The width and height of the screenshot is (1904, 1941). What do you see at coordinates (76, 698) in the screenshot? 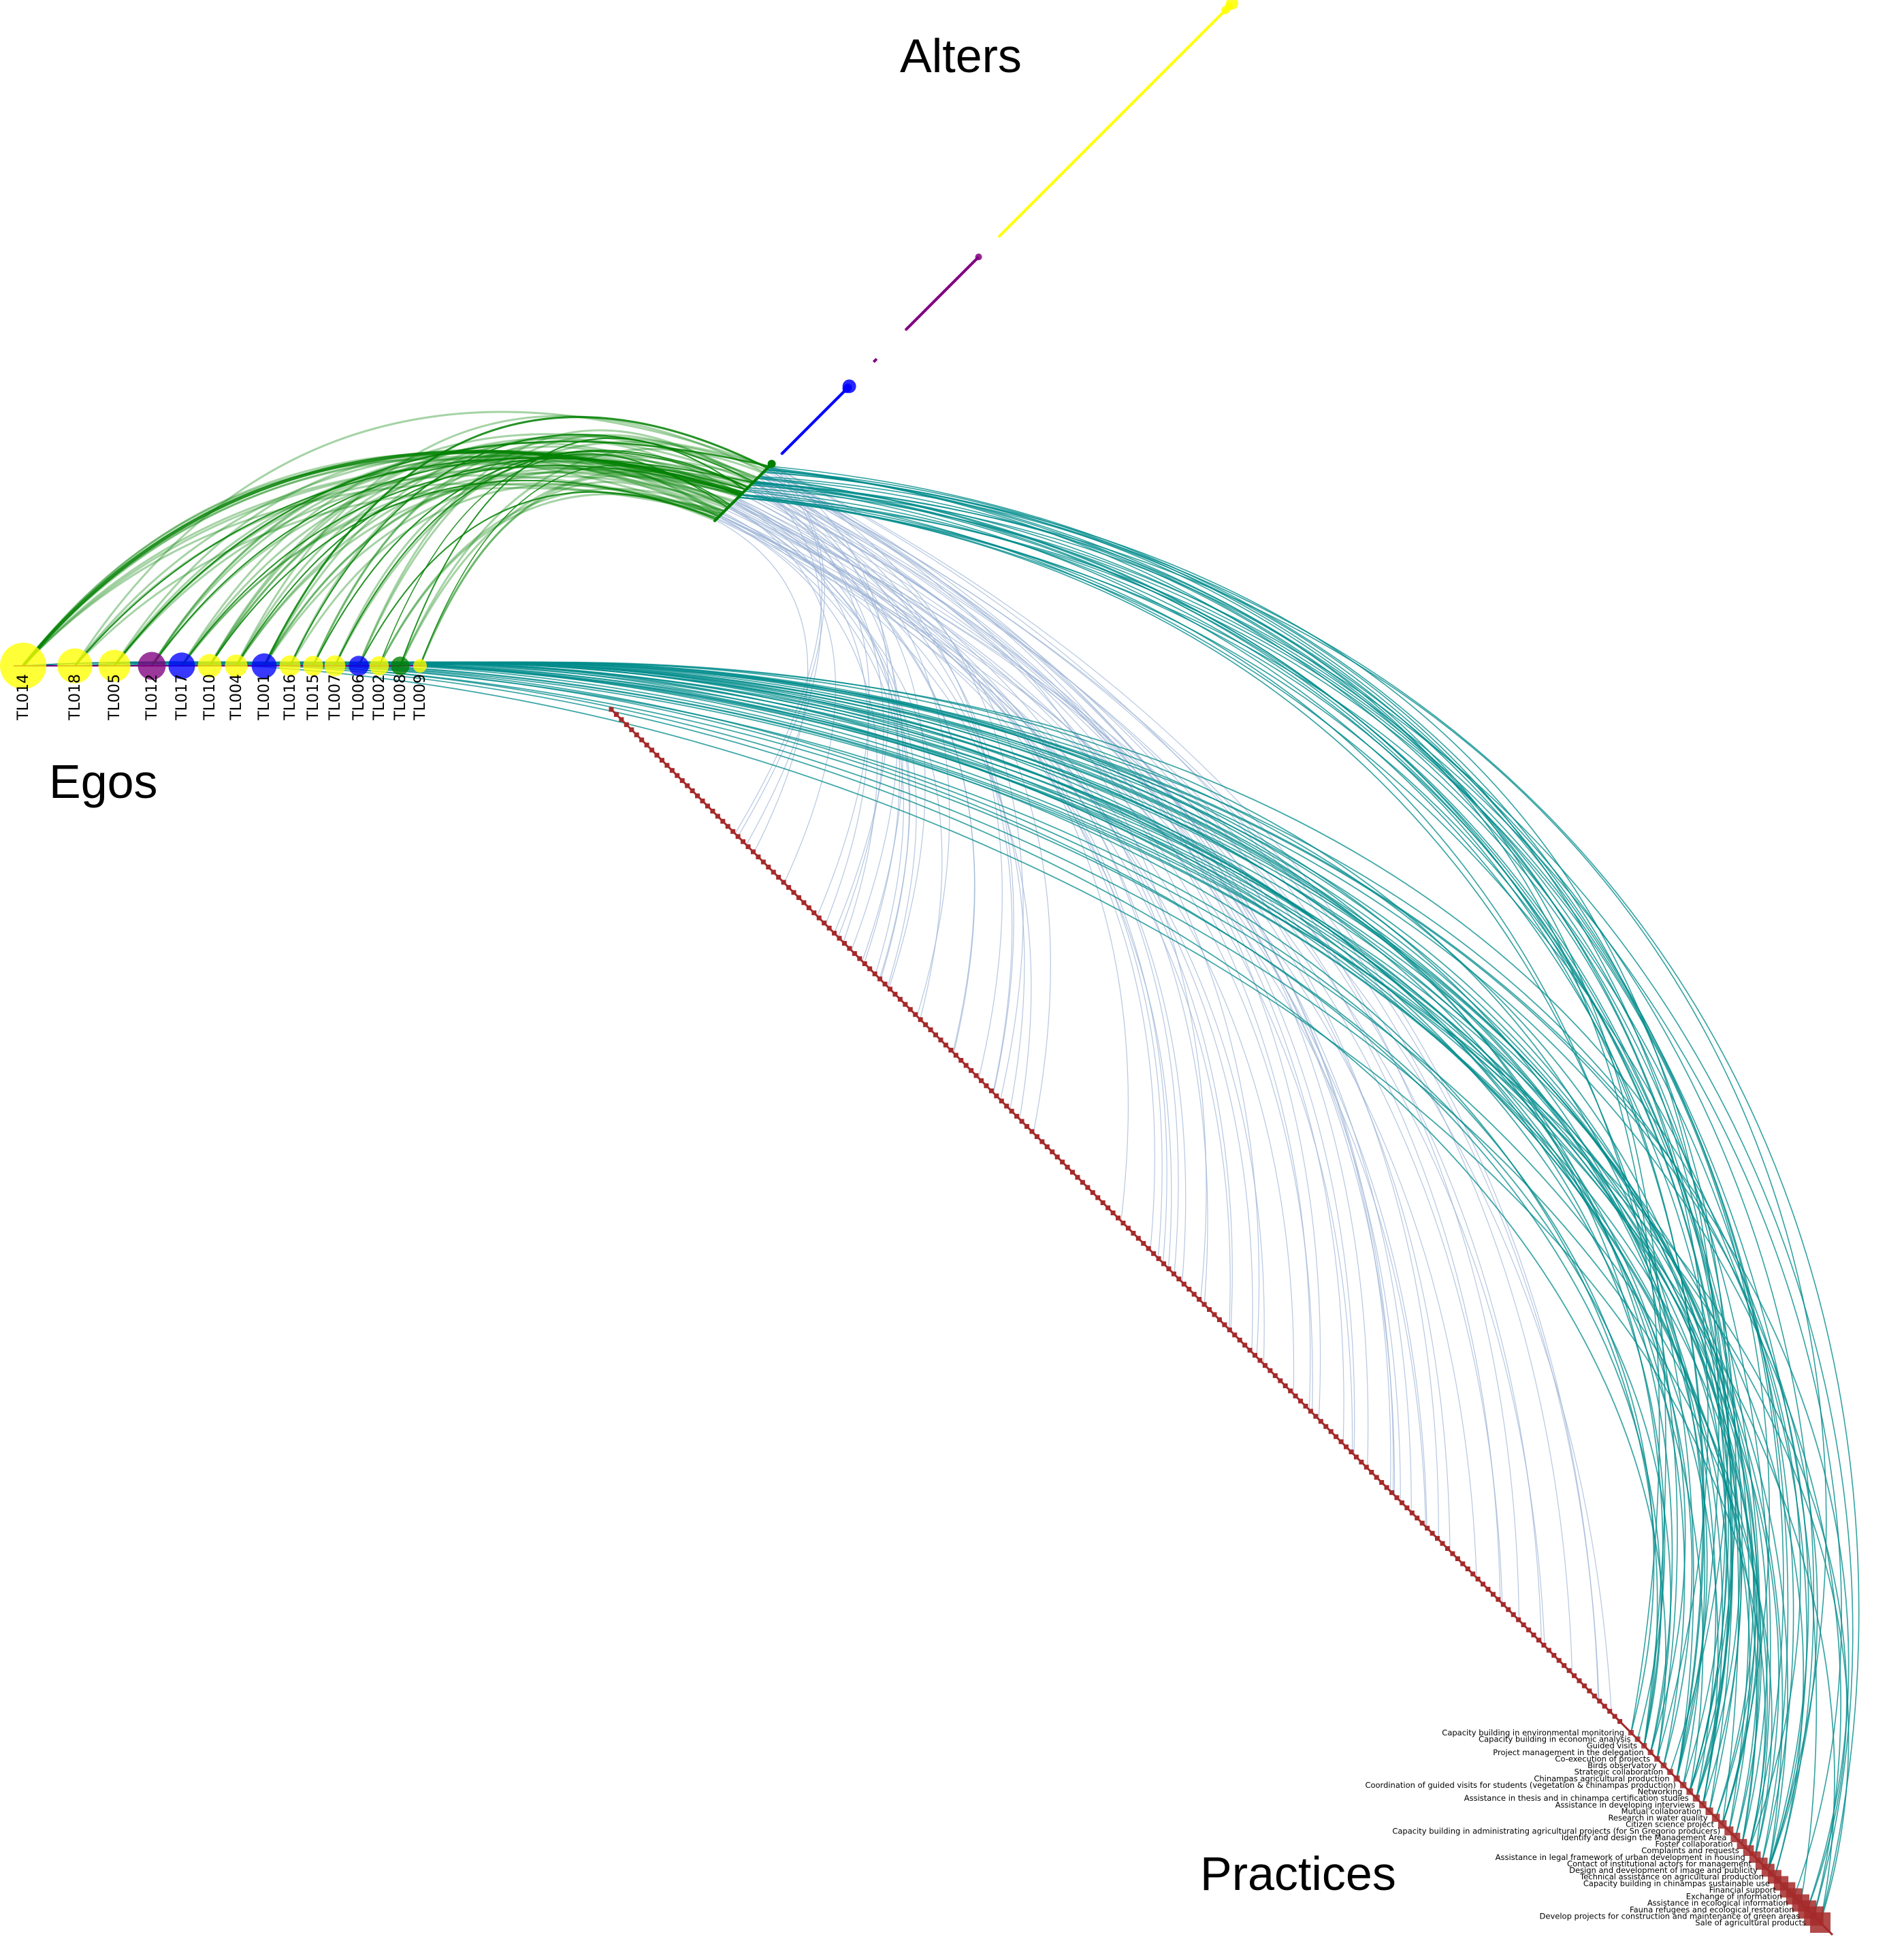
I see `ego-label: TL018` at bounding box center [76, 698].